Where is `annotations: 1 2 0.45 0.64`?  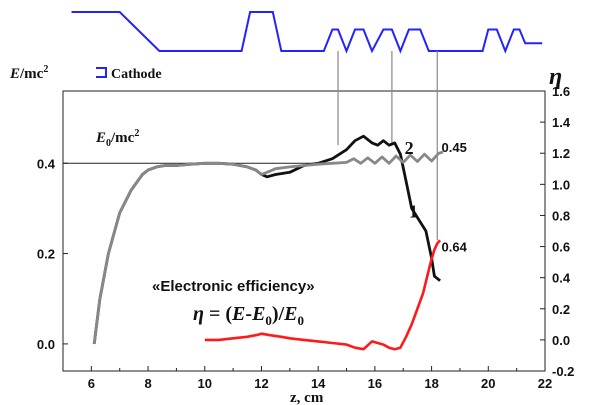 annotations: 1 2 0.45 0.64 is located at coordinates (436, 196).